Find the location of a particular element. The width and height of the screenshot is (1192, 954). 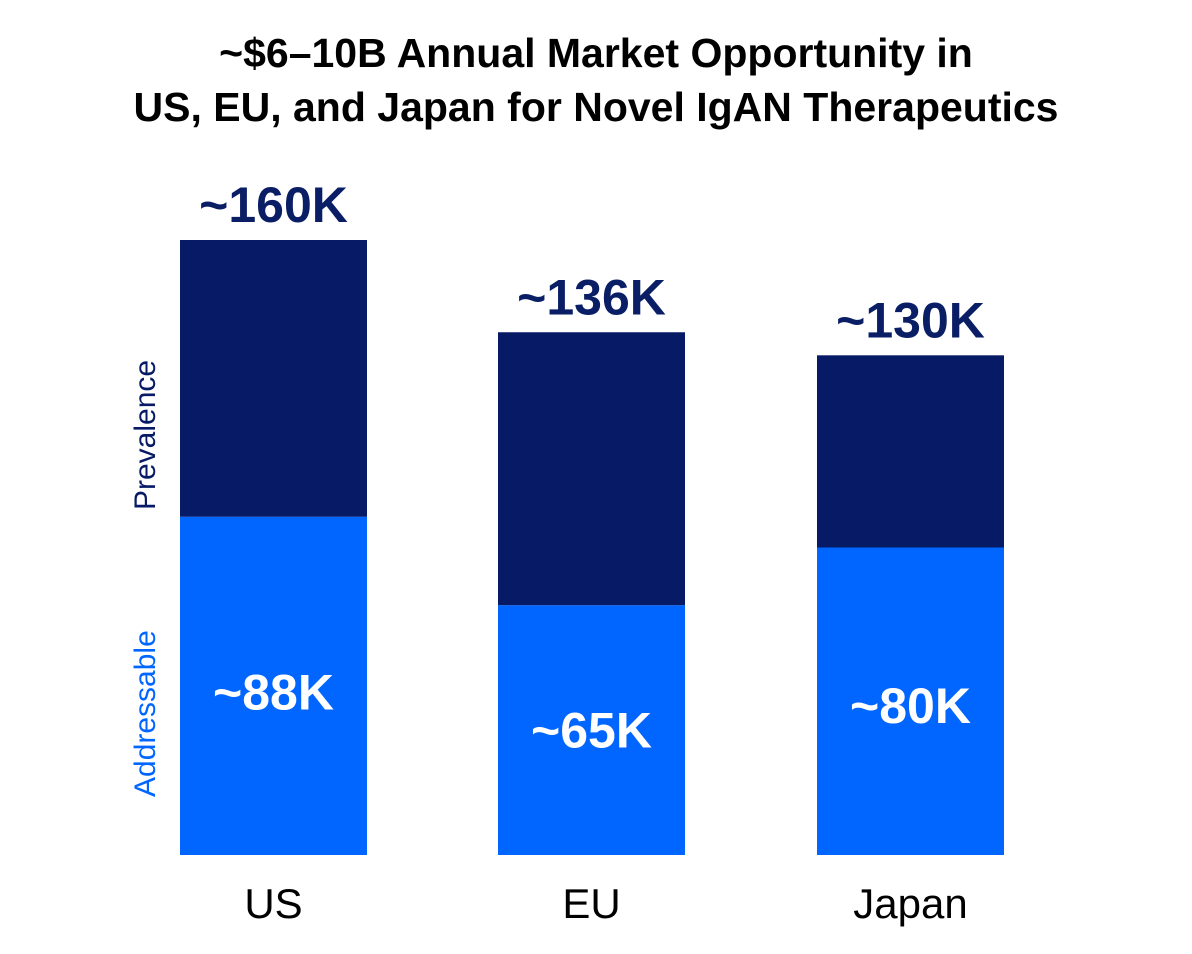

bar-prevalence-us is located at coordinates (273, 378).